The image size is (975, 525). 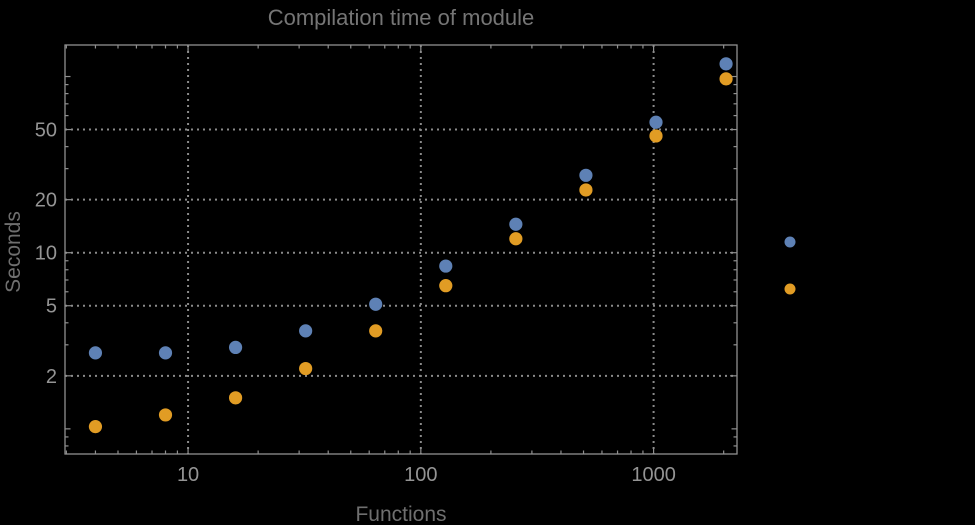 What do you see at coordinates (790, 289) in the screenshot?
I see `legend-marker-orange` at bounding box center [790, 289].